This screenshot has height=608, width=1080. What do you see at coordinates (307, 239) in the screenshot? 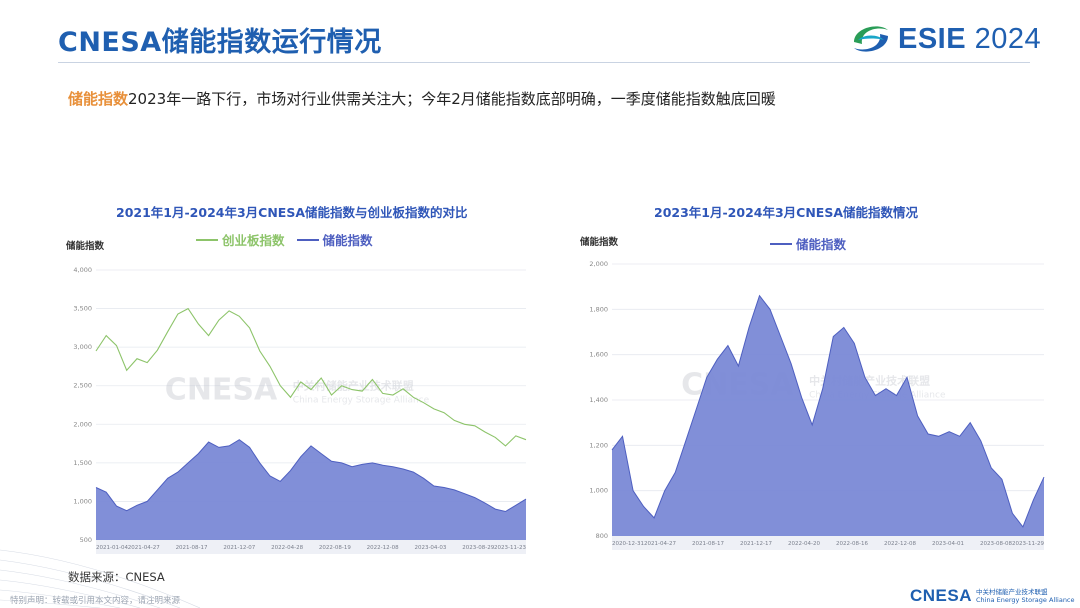
I see `legend-swatch-blue` at bounding box center [307, 239].